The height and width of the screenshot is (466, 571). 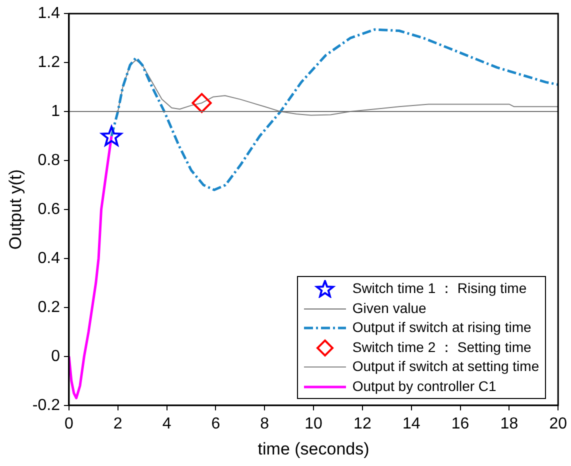 What do you see at coordinates (439, 288) in the screenshot?
I see `legend-label: Switch time 1 ： Rising time` at bounding box center [439, 288].